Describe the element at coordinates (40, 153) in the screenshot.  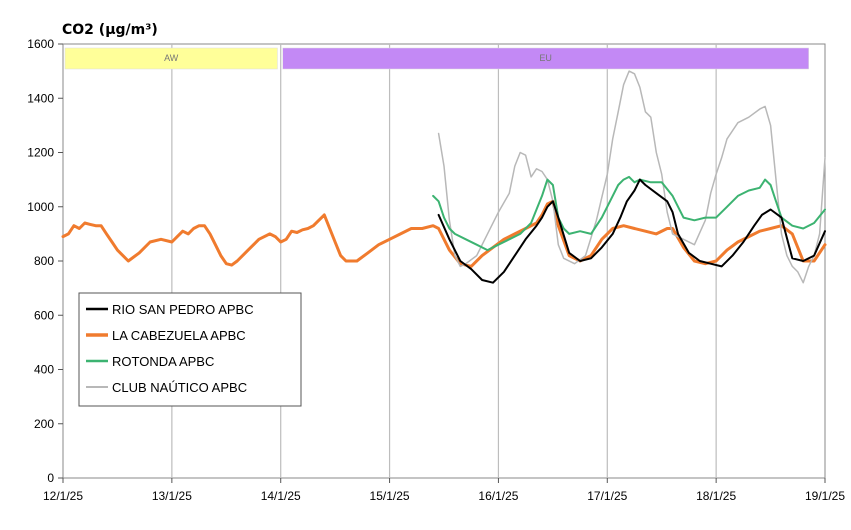
I see `y-tick-label: 1200` at that location.